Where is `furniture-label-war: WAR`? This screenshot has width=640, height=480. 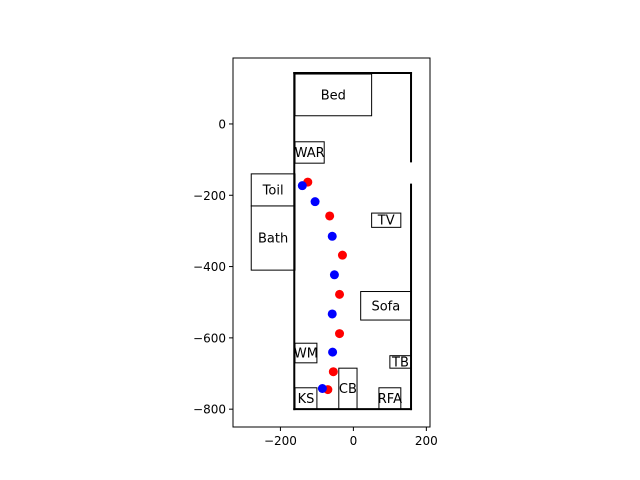 furniture-label-war: WAR is located at coordinates (310, 153).